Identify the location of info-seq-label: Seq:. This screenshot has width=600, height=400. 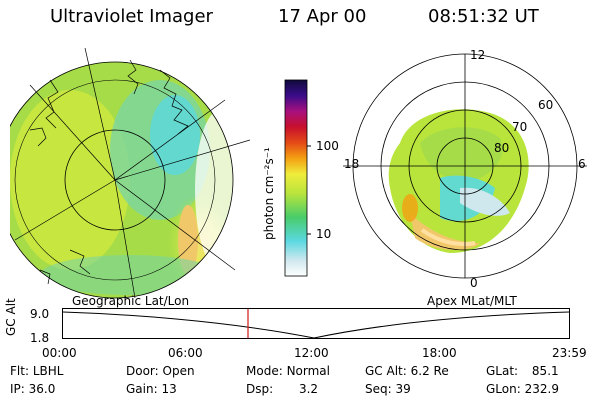
(378, 389).